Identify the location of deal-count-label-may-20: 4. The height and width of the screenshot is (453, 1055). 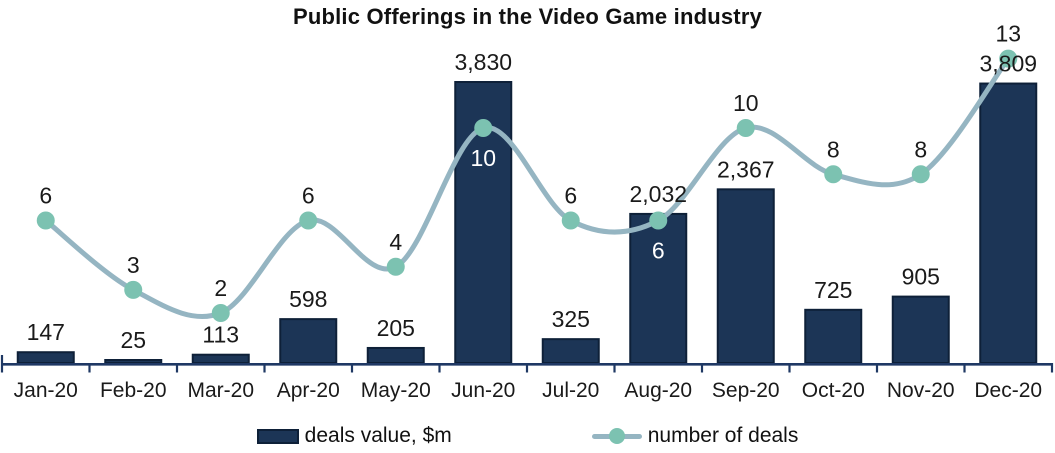
(395, 242).